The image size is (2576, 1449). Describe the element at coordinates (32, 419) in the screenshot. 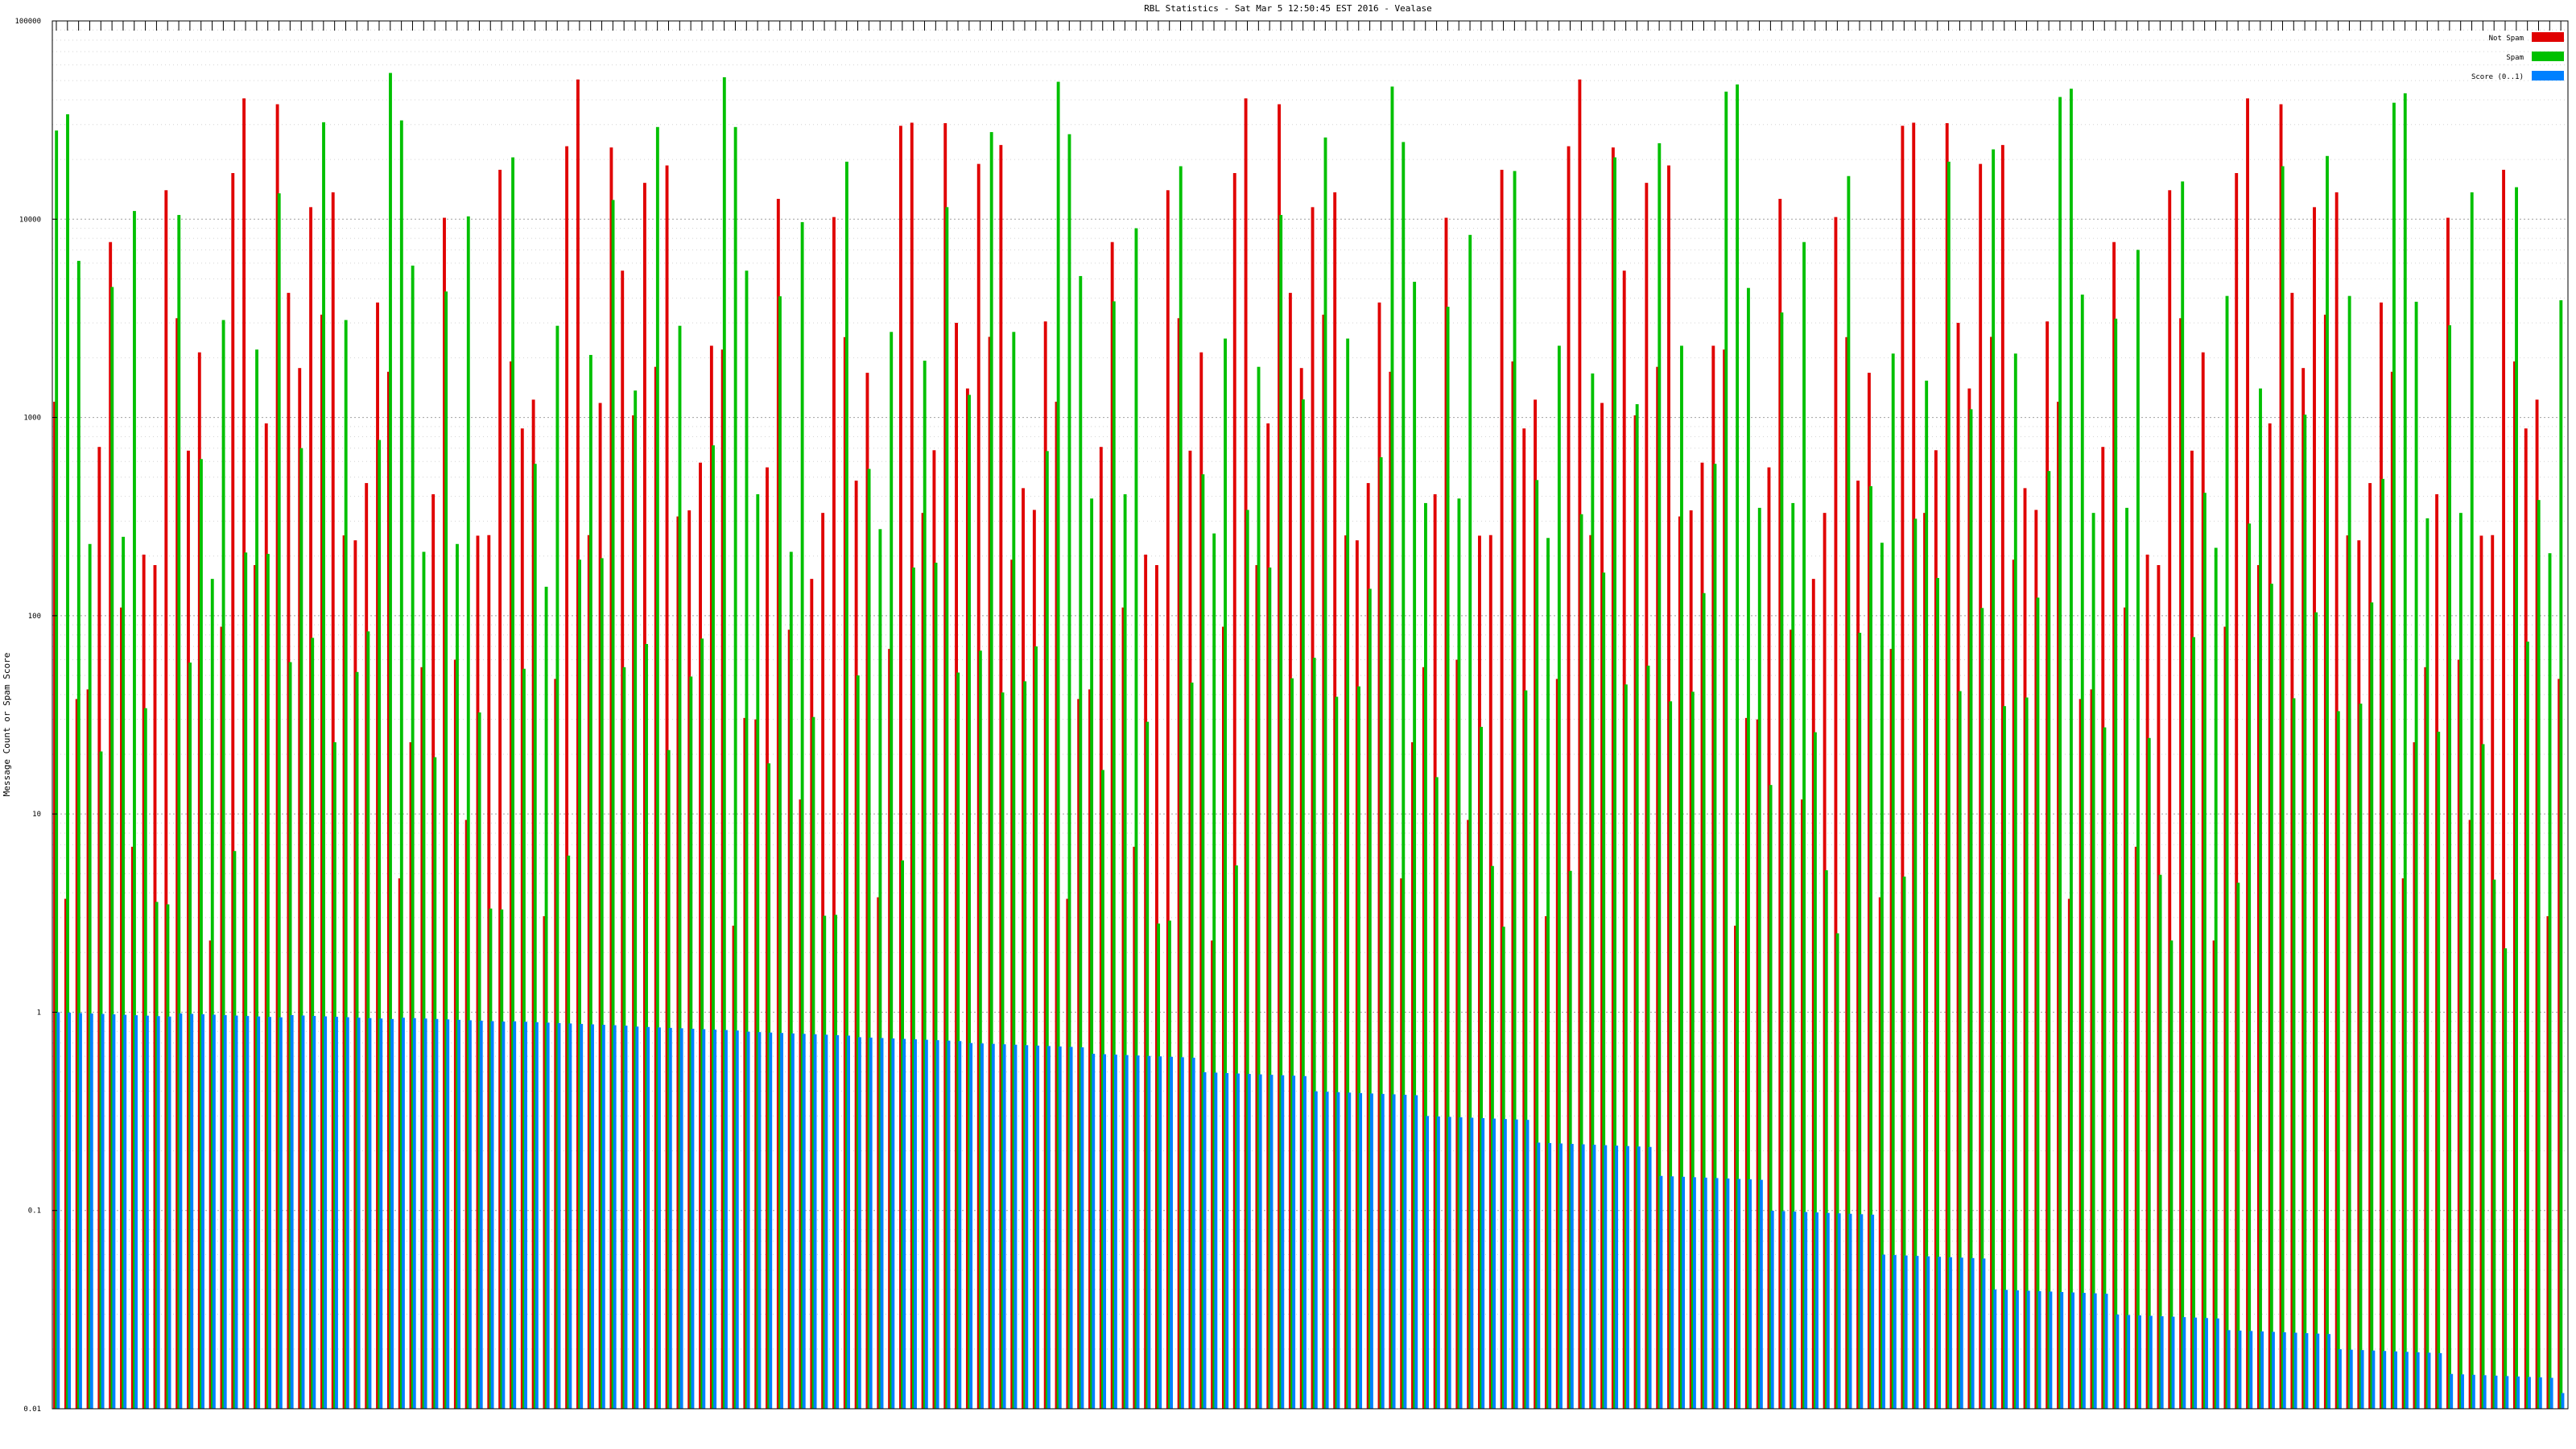

I see `y-tick-label: 1000` at that location.